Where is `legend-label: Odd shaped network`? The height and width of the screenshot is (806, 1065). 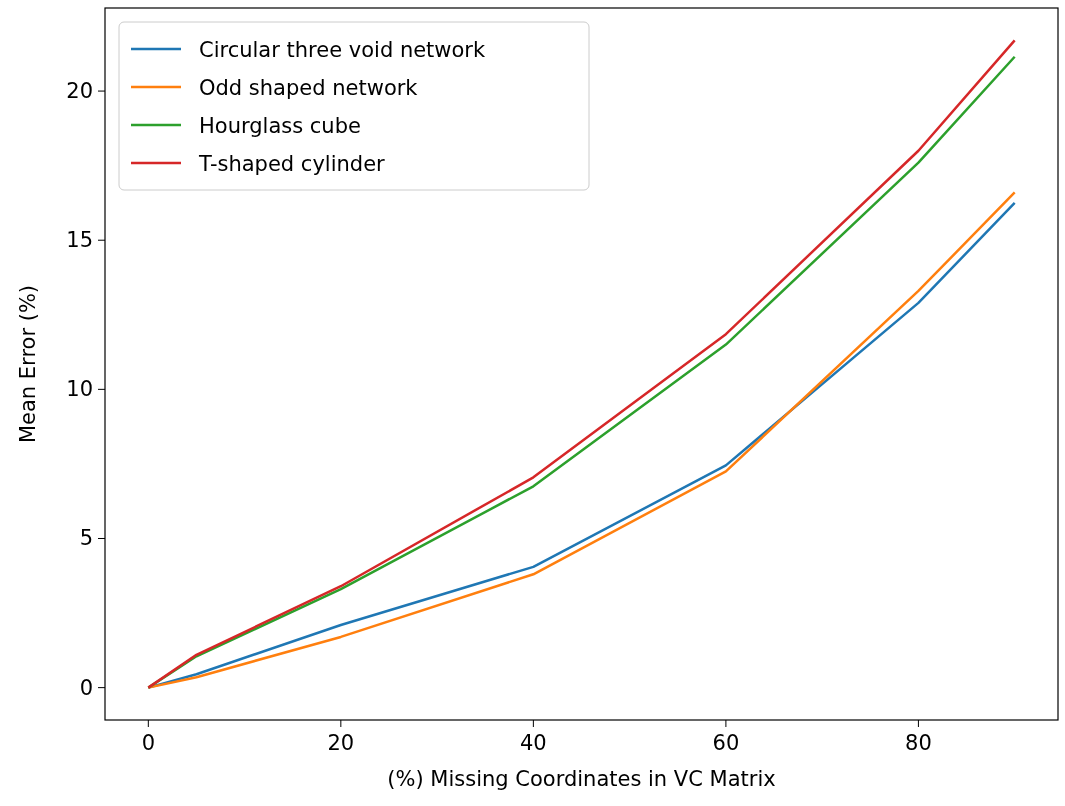
legend-label: Odd shaped network is located at coordinates (309, 88).